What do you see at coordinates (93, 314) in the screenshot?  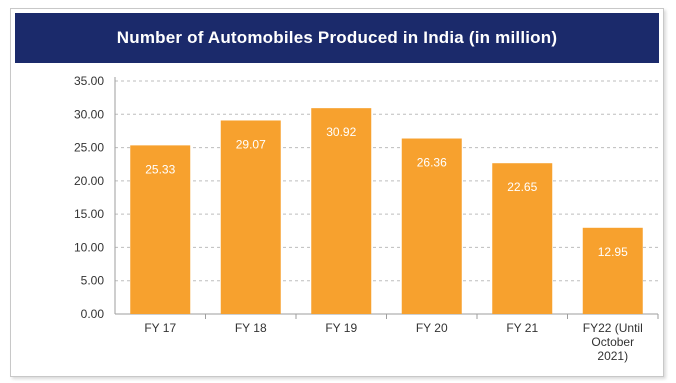 I see `y-tick-label: 0.00` at bounding box center [93, 314].